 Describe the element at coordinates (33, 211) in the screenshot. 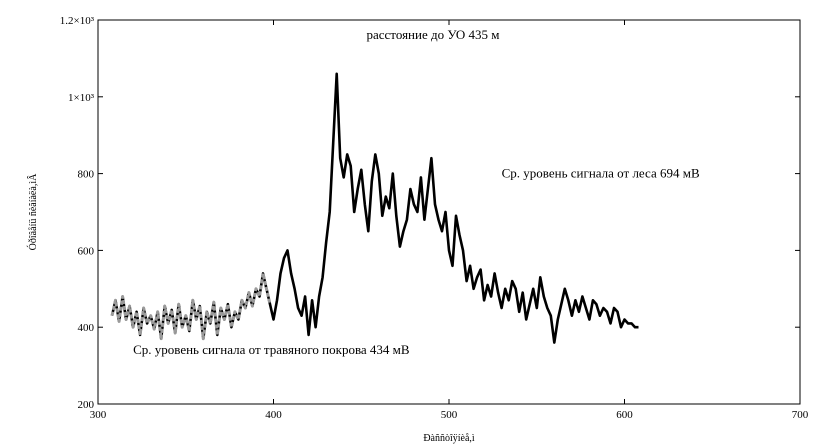

I see `y-axis-label: Óðîâåíü ñèãíàëà,ìÂ` at that location.